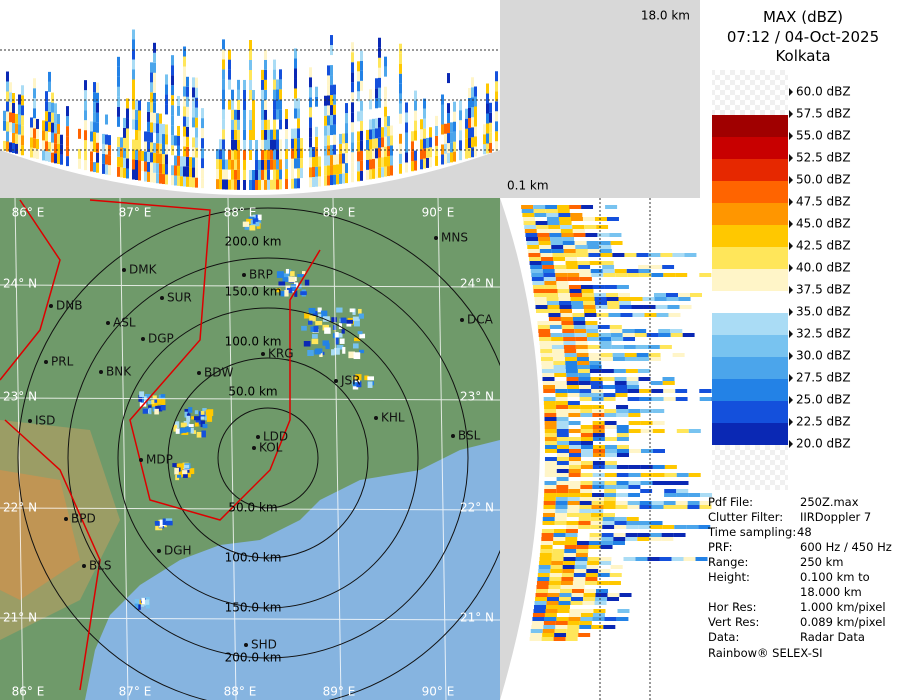 The height and width of the screenshot is (700, 906). Describe the element at coordinates (253, 342) in the screenshot. I see `range-label: 100.0 km` at that location.